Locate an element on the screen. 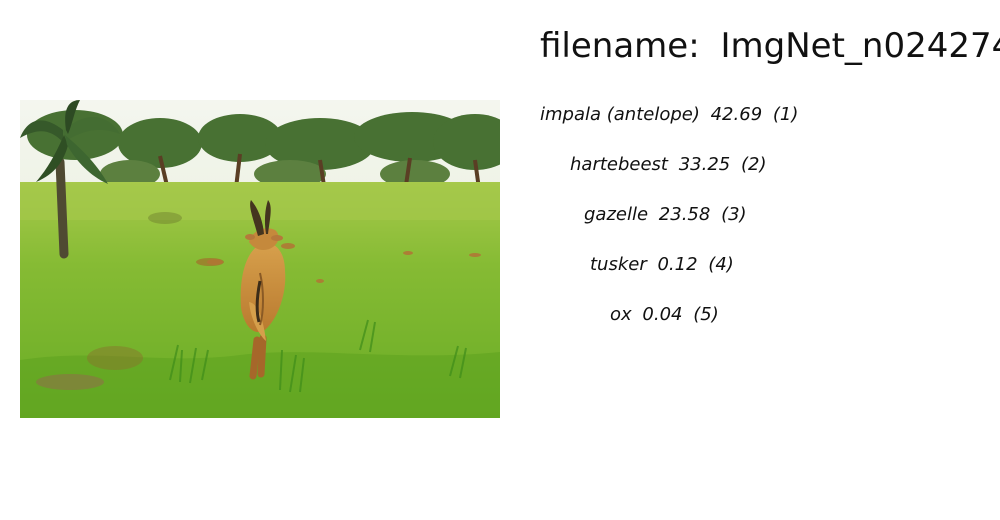  prediction-item: tusker 0.12 (4) is located at coordinates (662, 265).